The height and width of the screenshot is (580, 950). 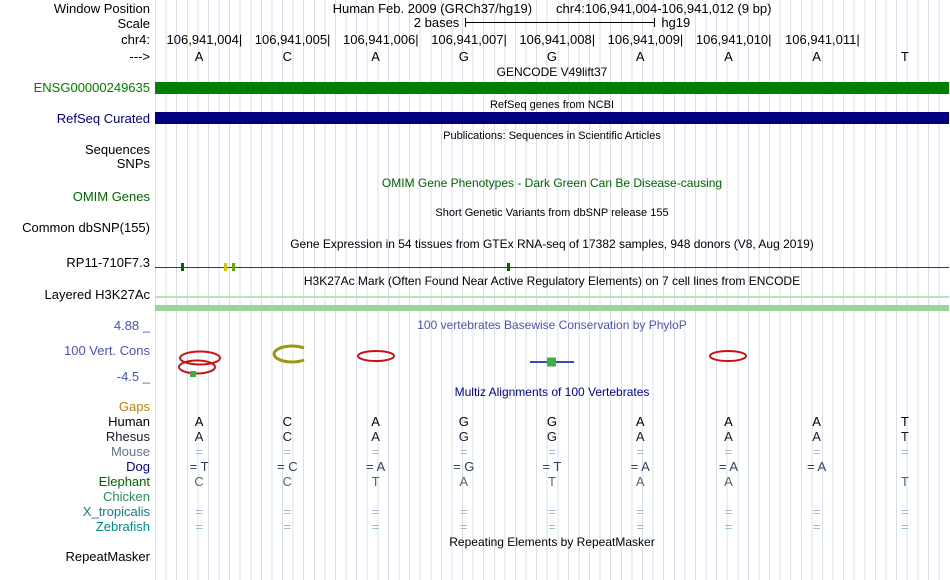 I want to click on coordinate-label: 106,941,011|, so click(x=822, y=39).